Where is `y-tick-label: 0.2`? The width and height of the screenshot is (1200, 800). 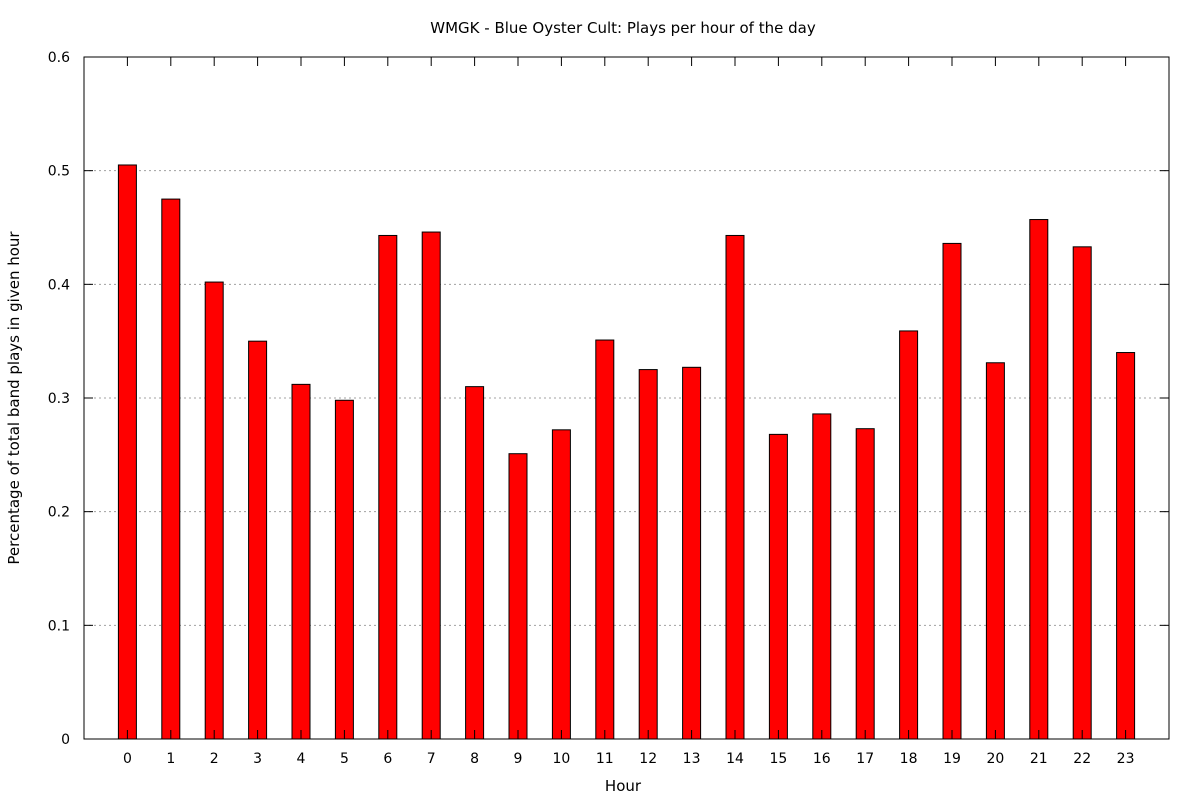
y-tick-label: 0.2 is located at coordinates (59, 513).